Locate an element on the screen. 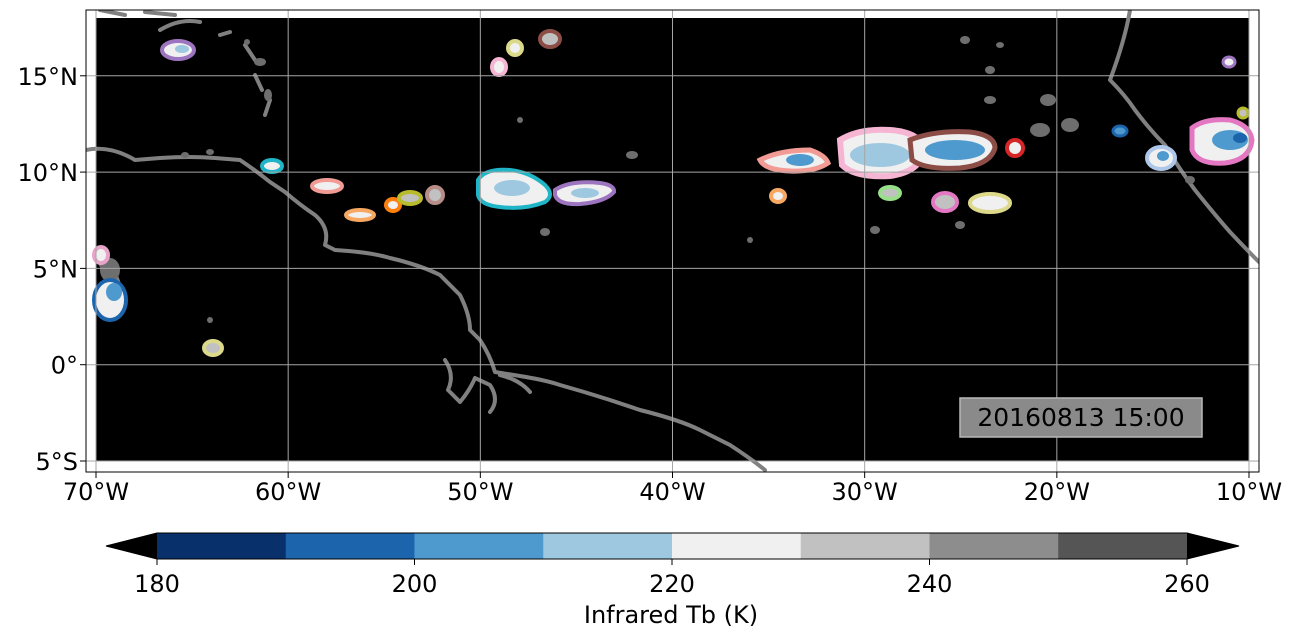 Image resolution: width=1297 pixels, height=640 pixels. lat-tick-label: 10°N is located at coordinates (48, 173).